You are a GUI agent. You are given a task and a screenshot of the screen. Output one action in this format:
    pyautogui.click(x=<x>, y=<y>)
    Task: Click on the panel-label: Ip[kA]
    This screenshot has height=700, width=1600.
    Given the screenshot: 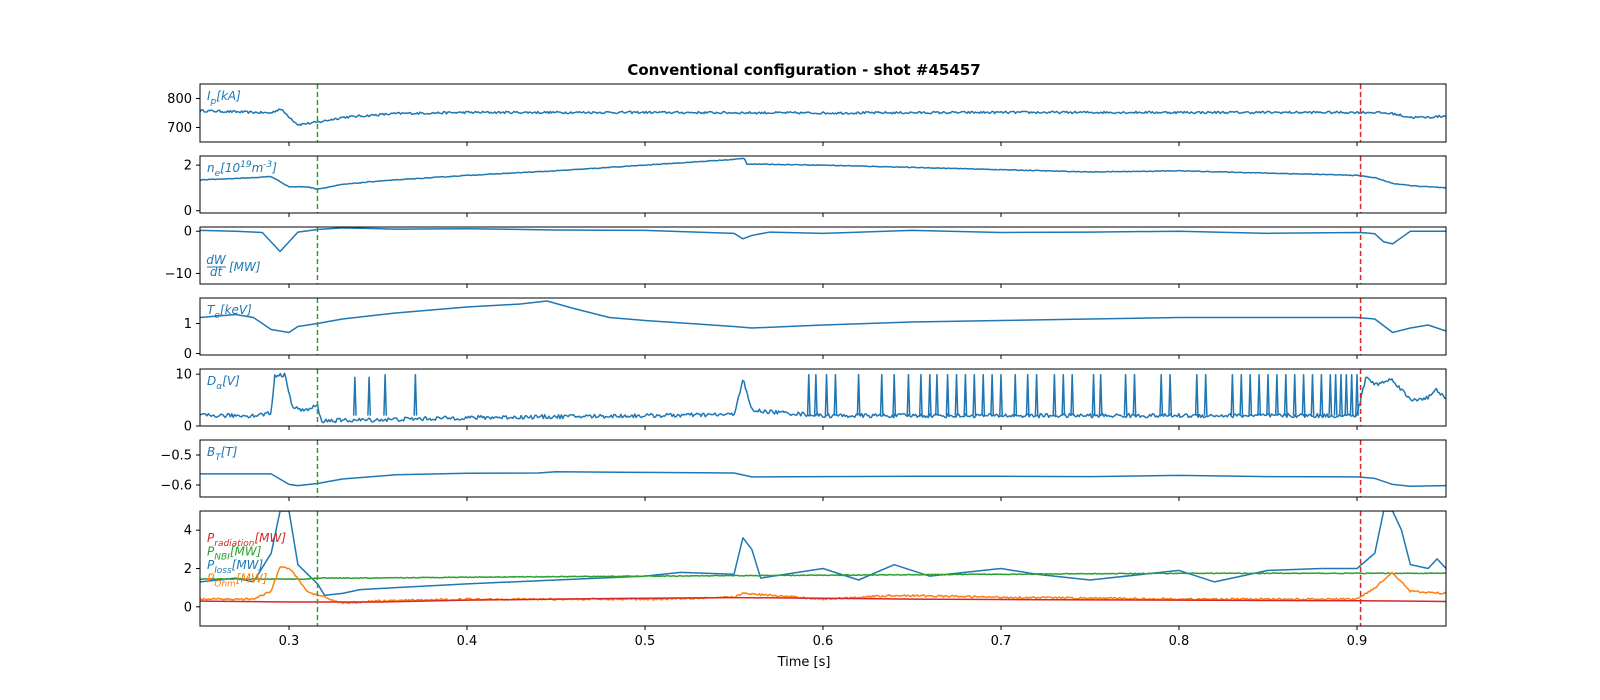 What is the action you would take?
    pyautogui.click(x=224, y=98)
    